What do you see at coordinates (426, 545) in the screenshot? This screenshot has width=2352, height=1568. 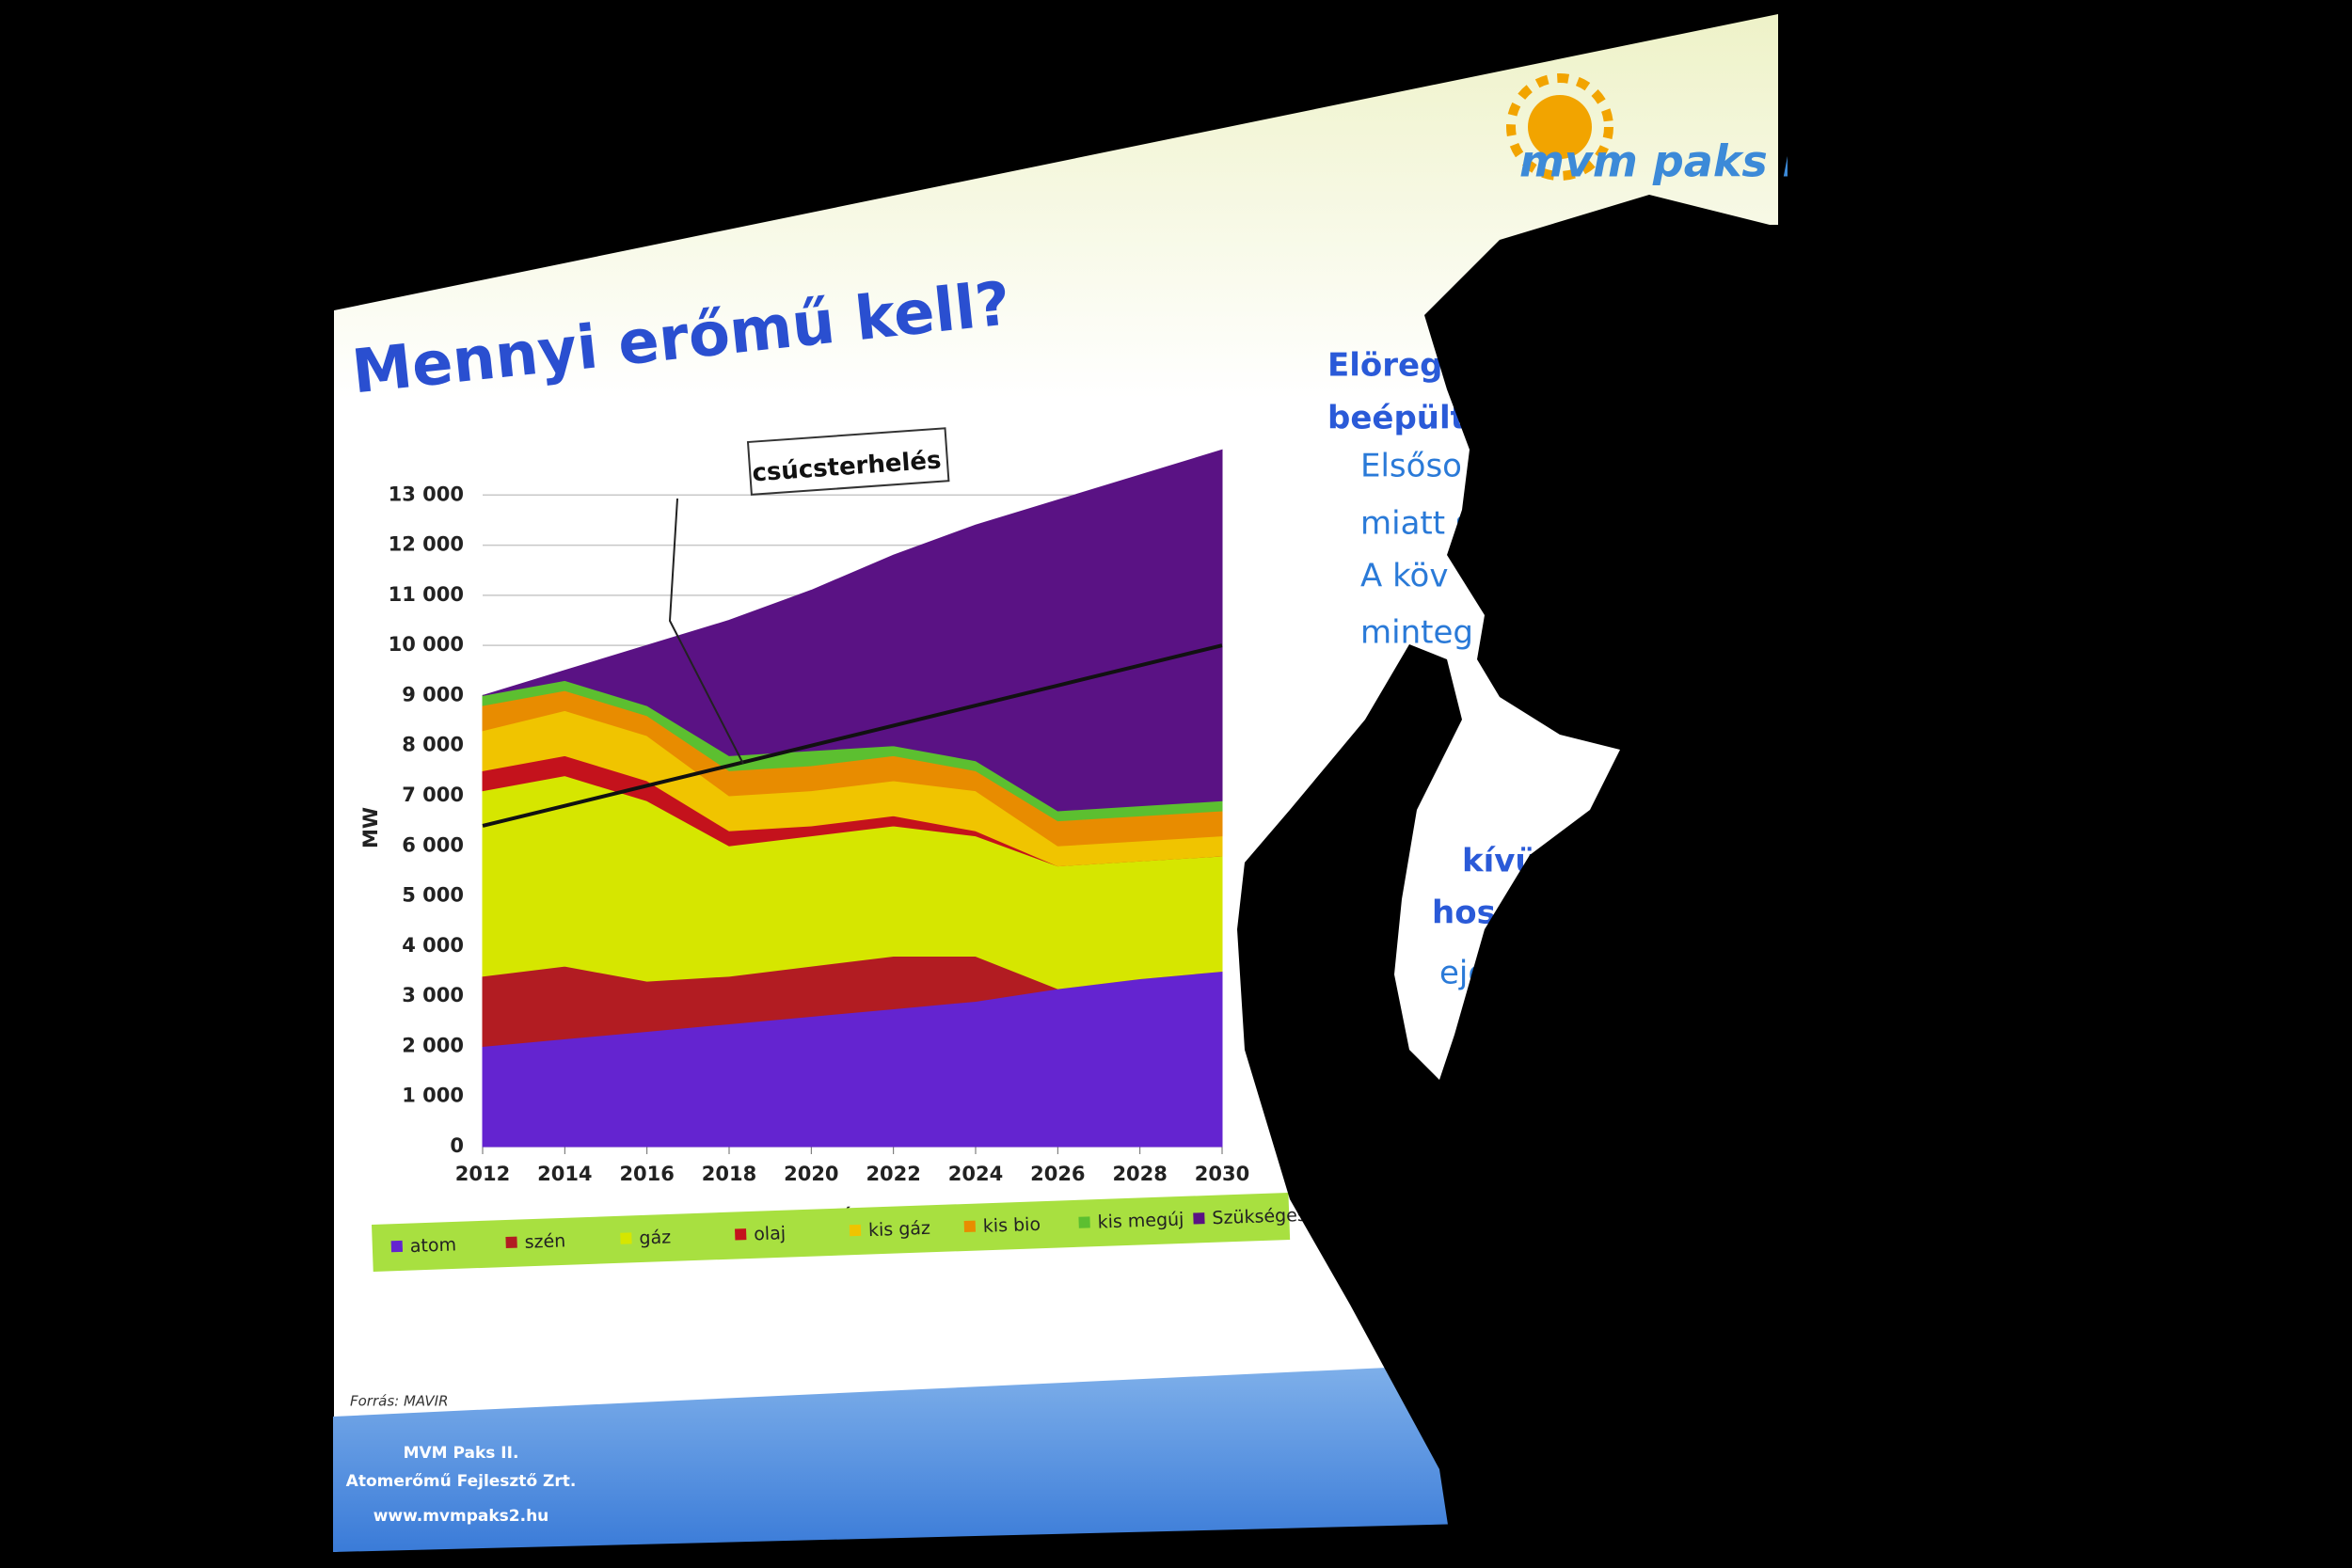 I see `y-tick-label: 12 000` at bounding box center [426, 545].